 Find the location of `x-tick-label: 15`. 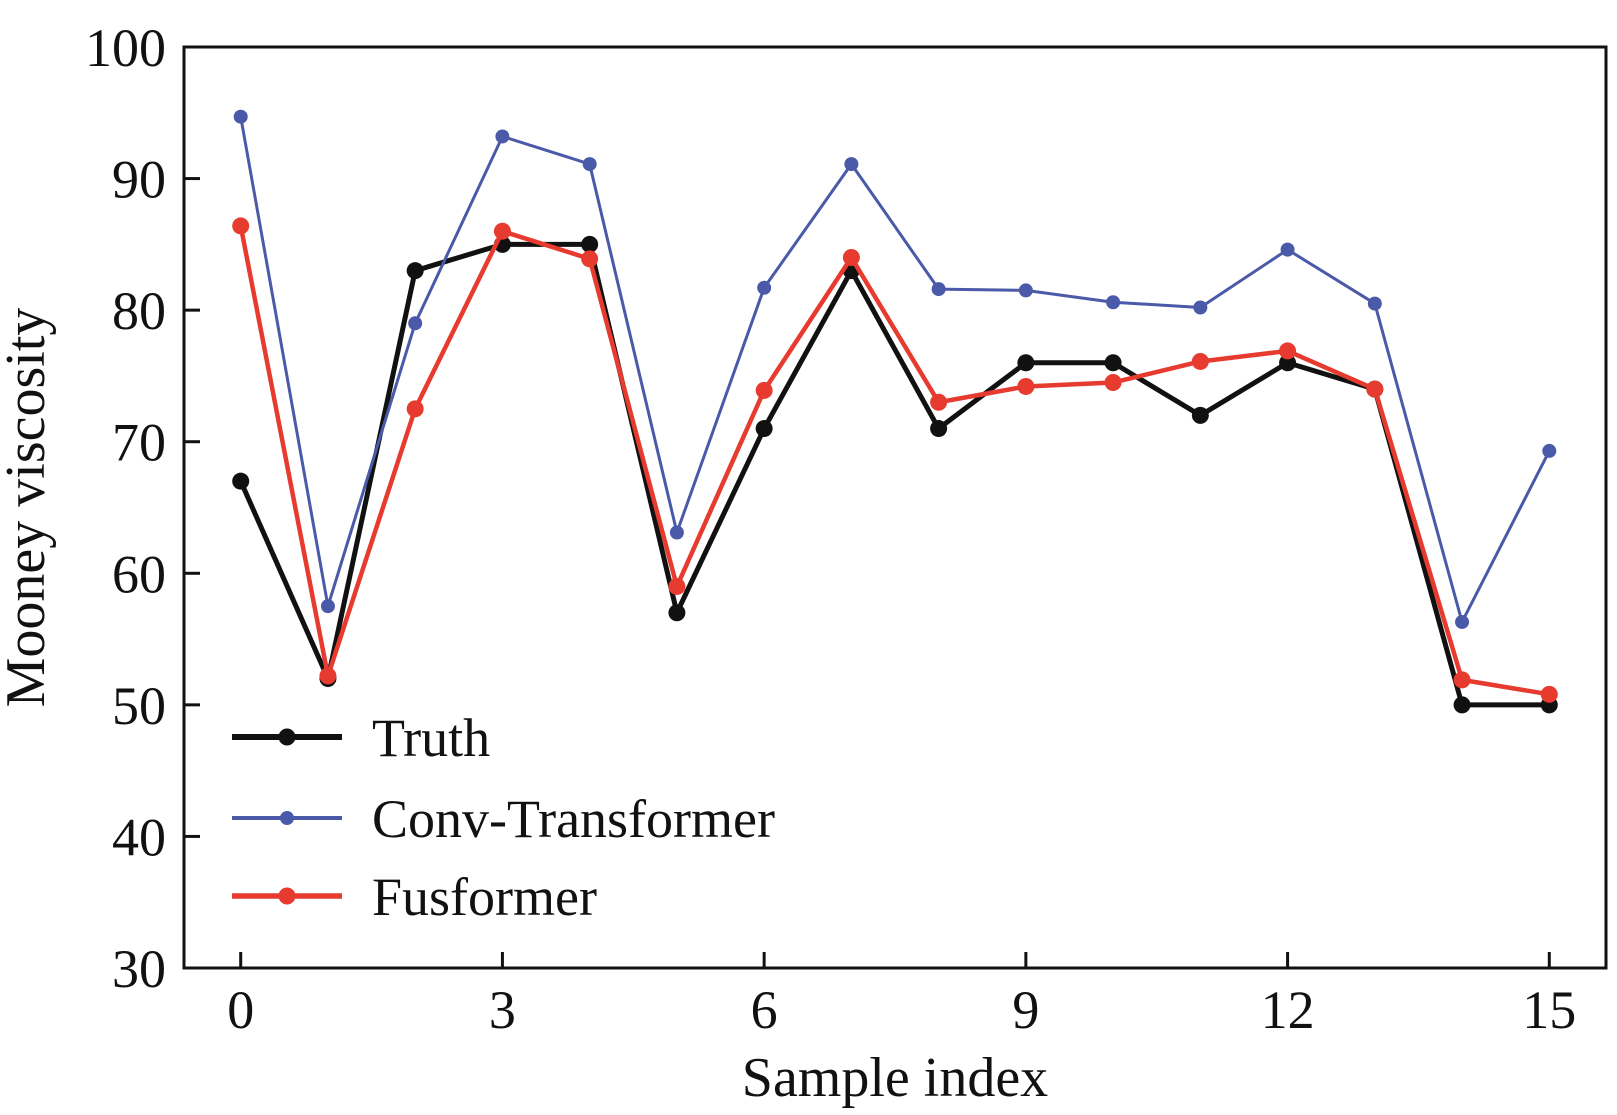

x-tick-label: 15 is located at coordinates (1549, 1010).